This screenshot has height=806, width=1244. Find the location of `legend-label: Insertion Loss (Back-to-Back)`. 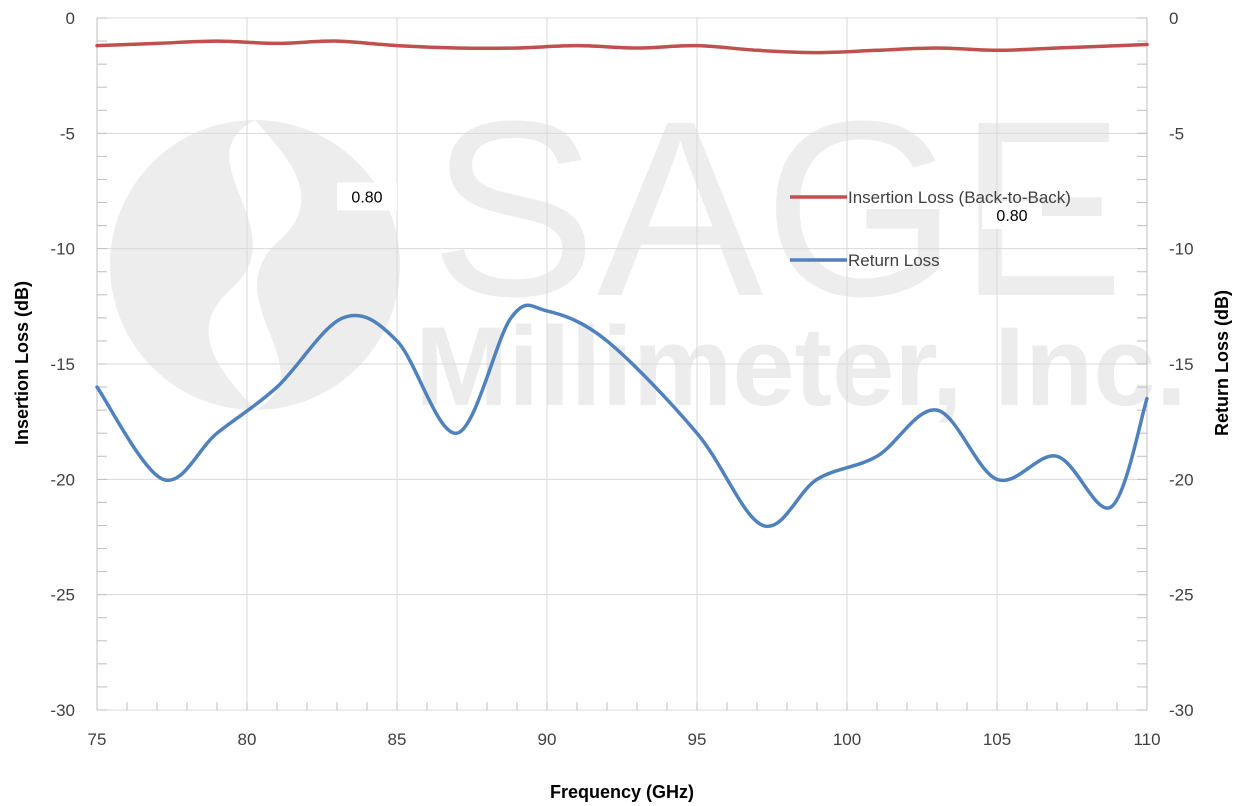

legend-label: Insertion Loss (Back-to-Back) is located at coordinates (959, 197).